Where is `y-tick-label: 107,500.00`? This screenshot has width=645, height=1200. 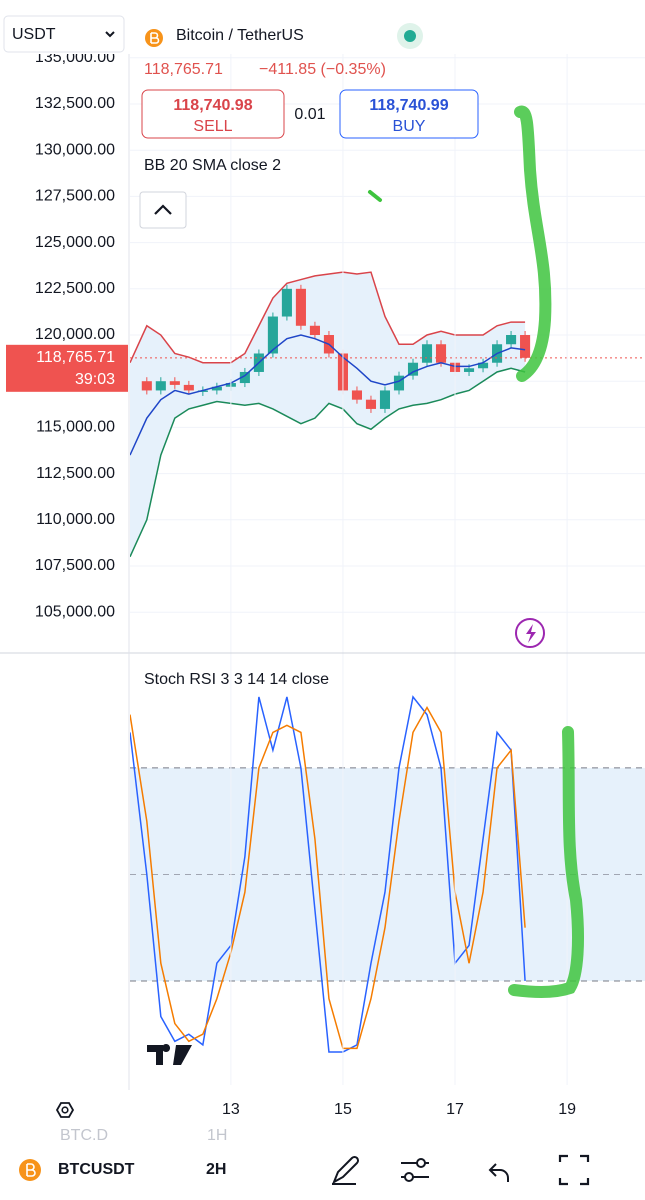 y-tick-label: 107,500.00 is located at coordinates (75, 565).